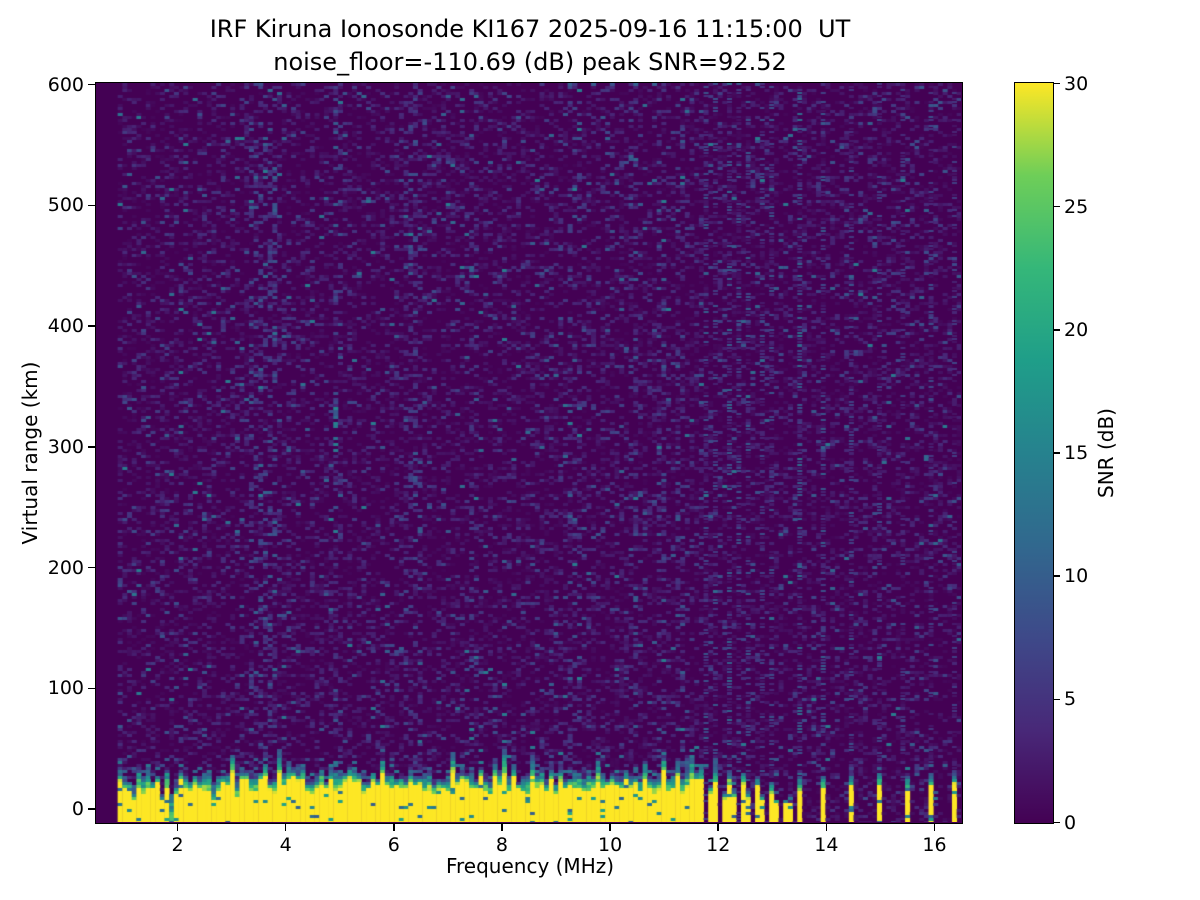  I want to click on colorbar-tick-label: 20, so click(1076, 329).